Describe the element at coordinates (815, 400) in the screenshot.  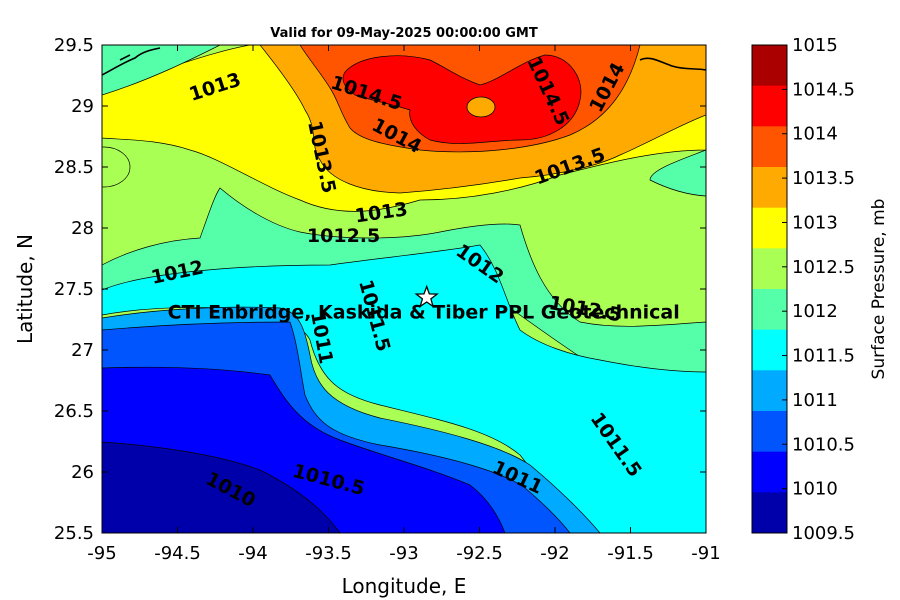
I see `colorbar-tick-label: 1011` at that location.